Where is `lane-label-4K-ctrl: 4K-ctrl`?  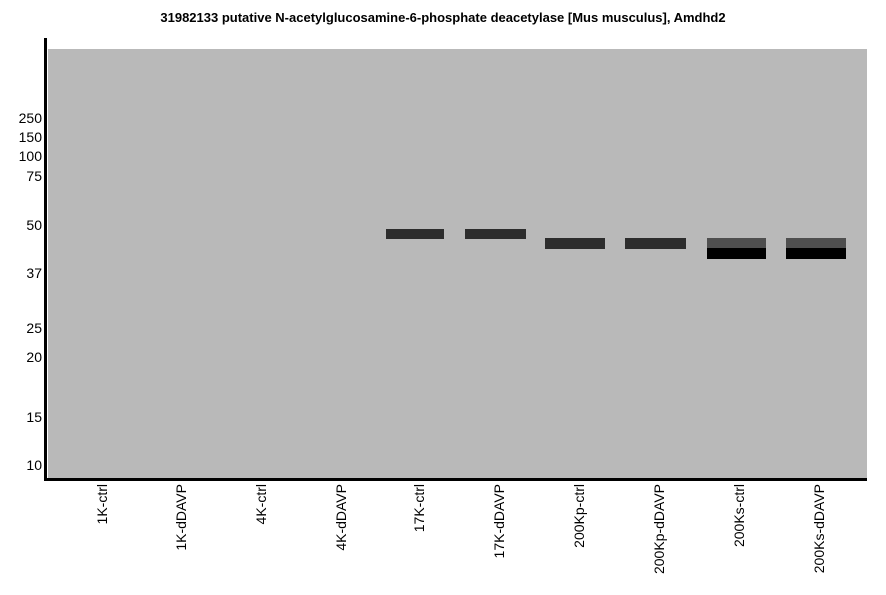
lane-label-4K-ctrl: 4K-ctrl is located at coordinates (261, 504).